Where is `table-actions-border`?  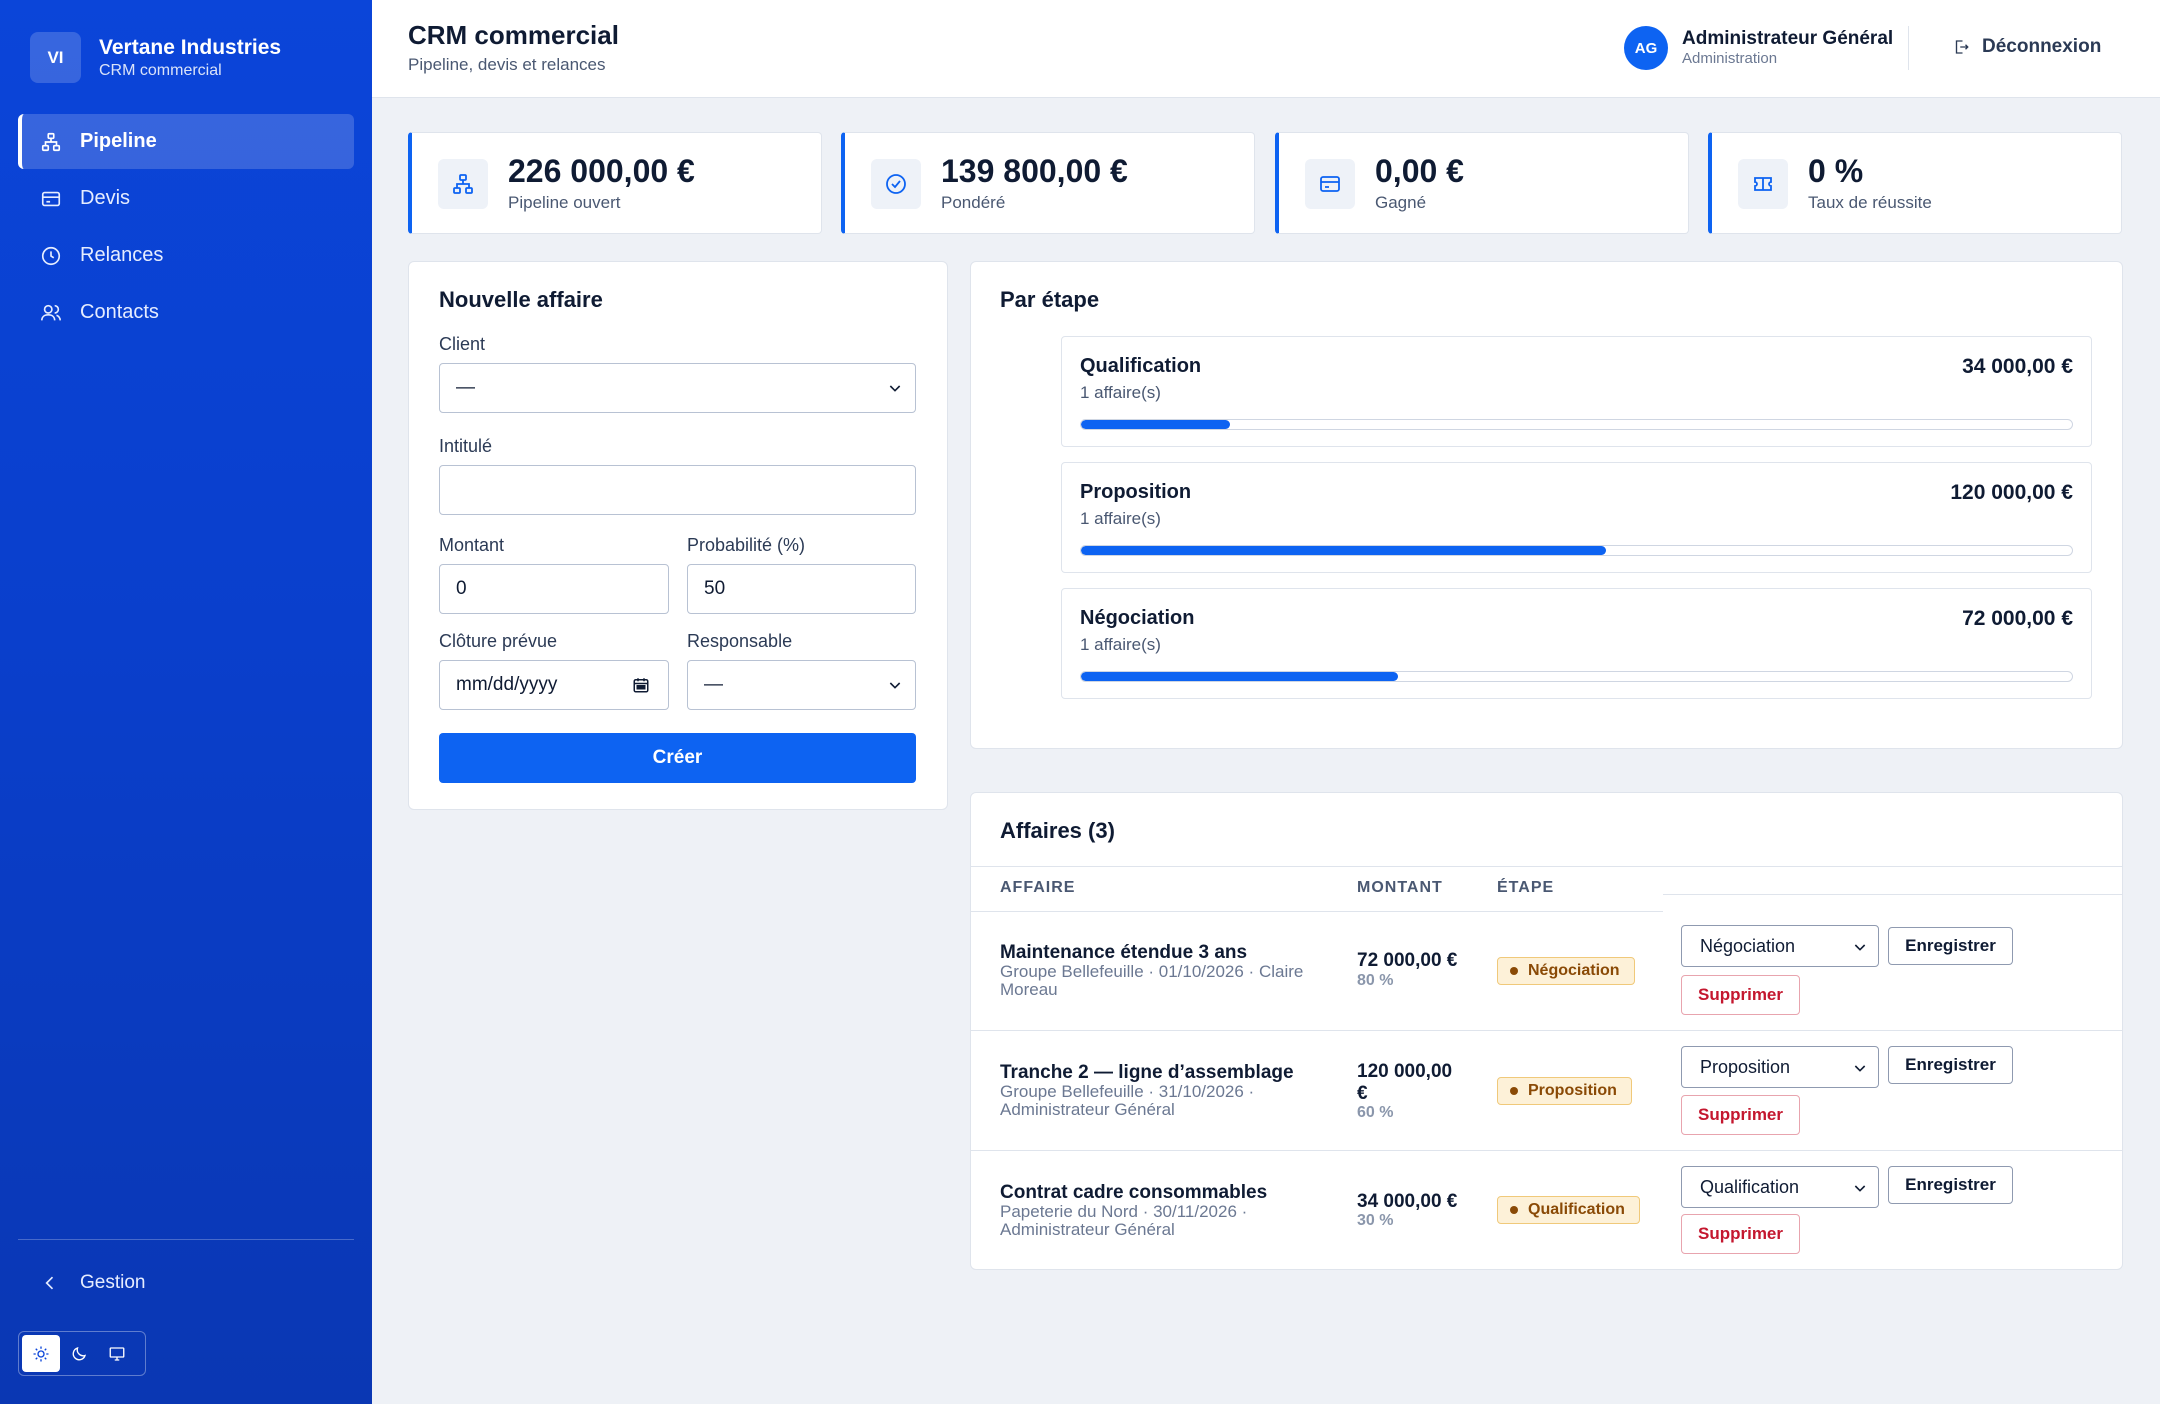 table-actions-border is located at coordinates (1892, 894).